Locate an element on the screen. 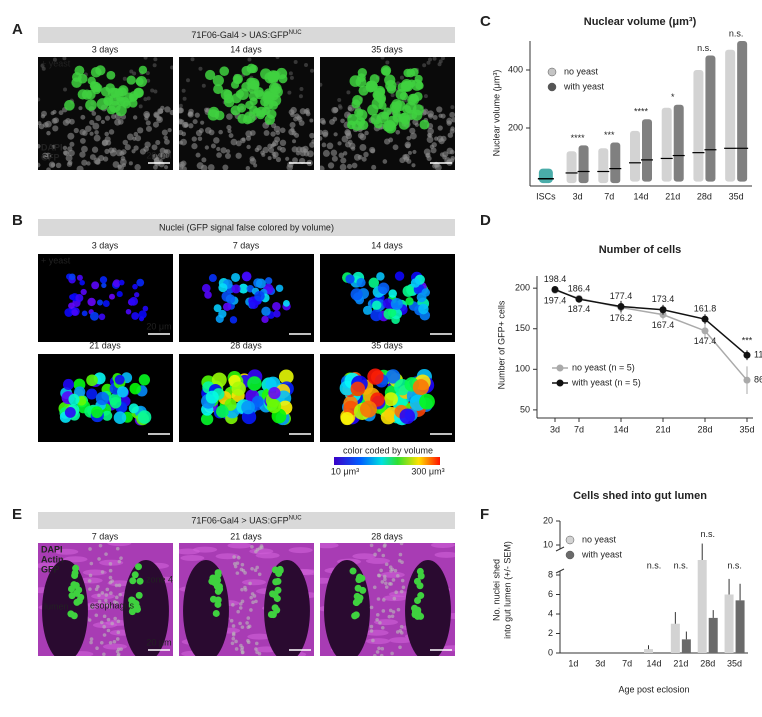  image-label: 35 days is located at coordinates (387, 49).